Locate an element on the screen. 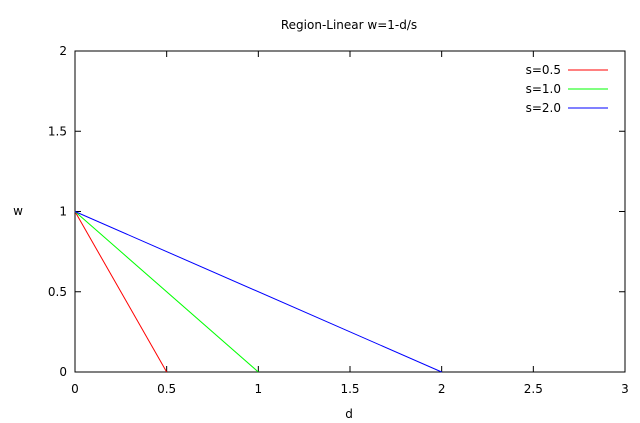 The image size is (640, 423). y-axis-label: w is located at coordinates (18, 211).